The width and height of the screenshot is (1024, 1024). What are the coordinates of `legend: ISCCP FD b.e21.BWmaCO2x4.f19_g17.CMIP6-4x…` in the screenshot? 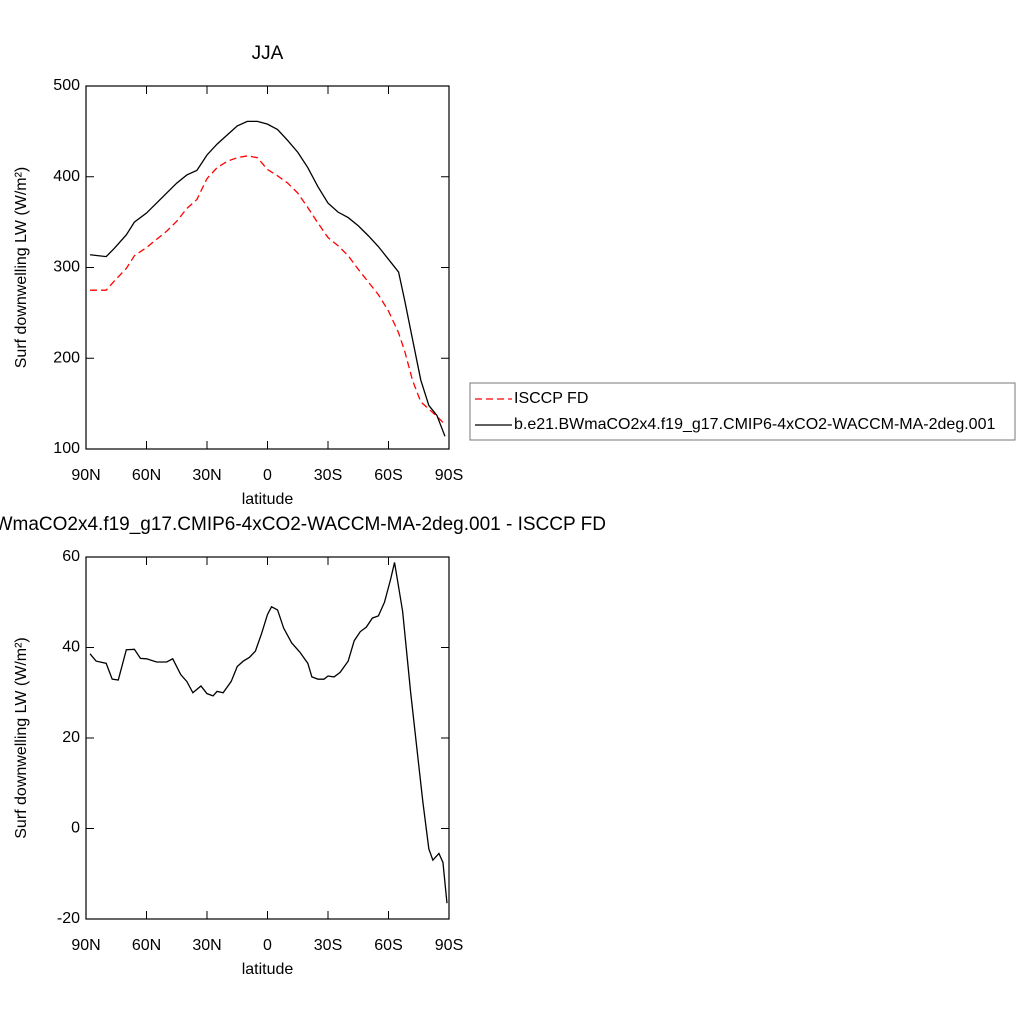 It's located at (742, 411).